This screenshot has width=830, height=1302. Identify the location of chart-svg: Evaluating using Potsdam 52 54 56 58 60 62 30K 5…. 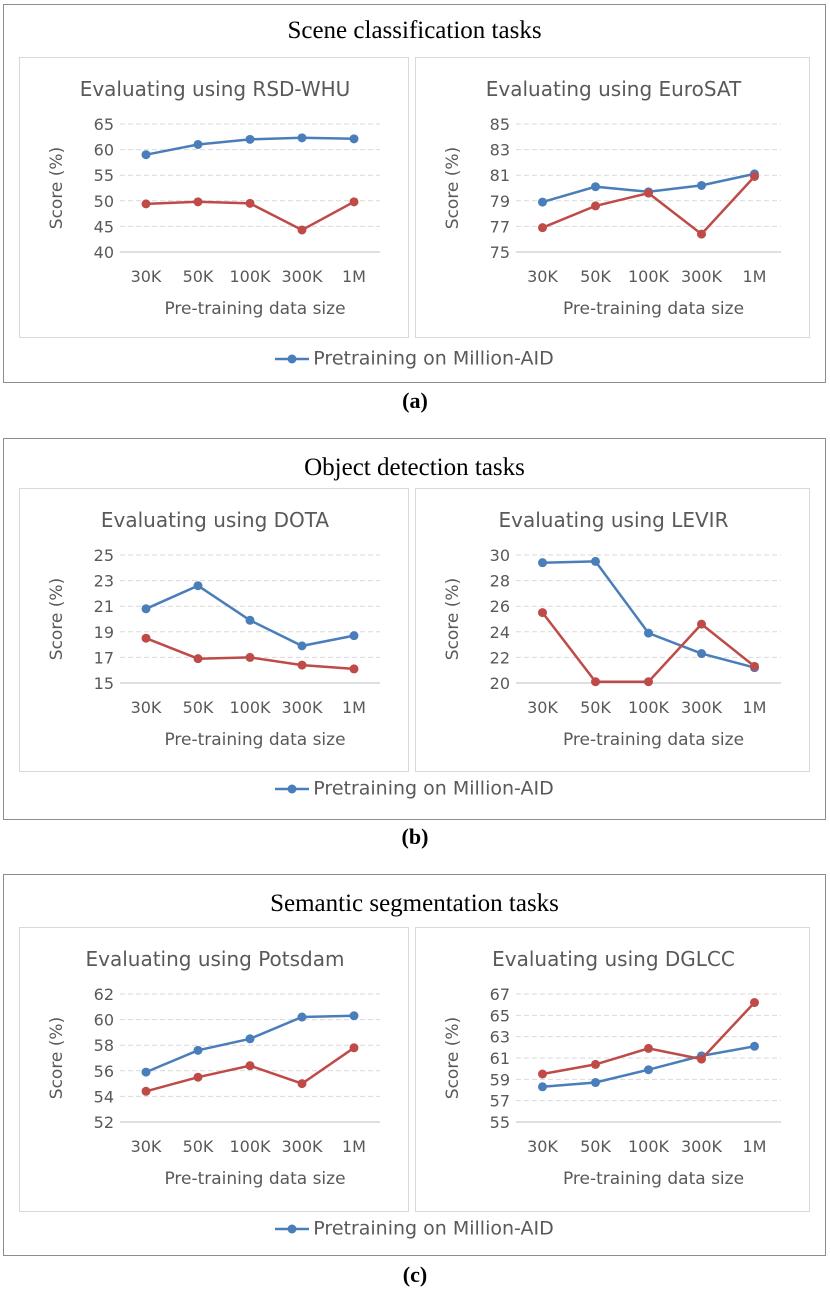
(213, 1068).